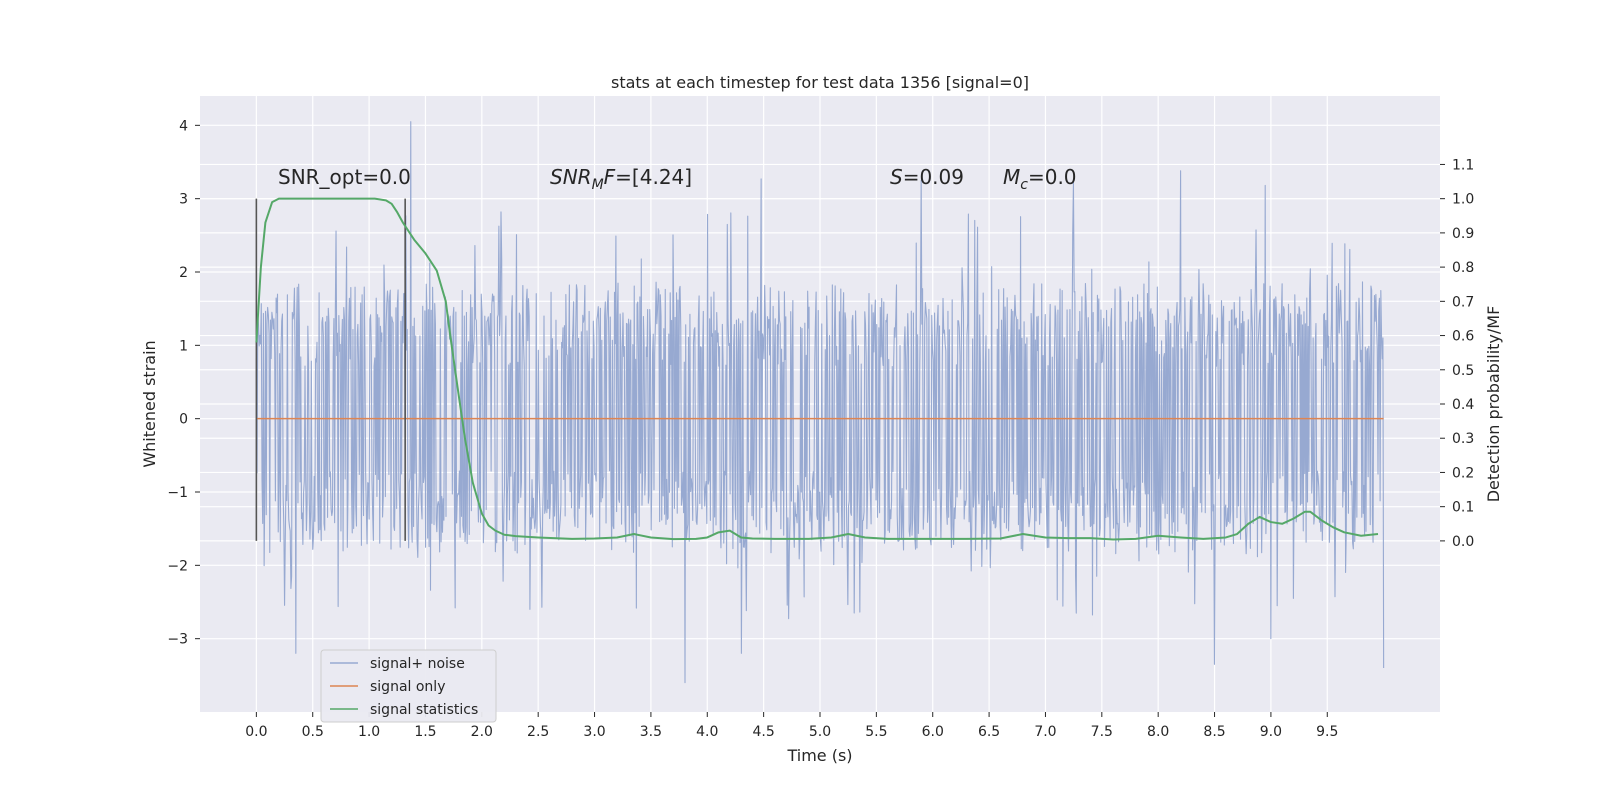 This screenshot has height=800, width=1600. What do you see at coordinates (1463, 165) in the screenshot?
I see `y-right-tick-label-0: 1.1` at bounding box center [1463, 165].